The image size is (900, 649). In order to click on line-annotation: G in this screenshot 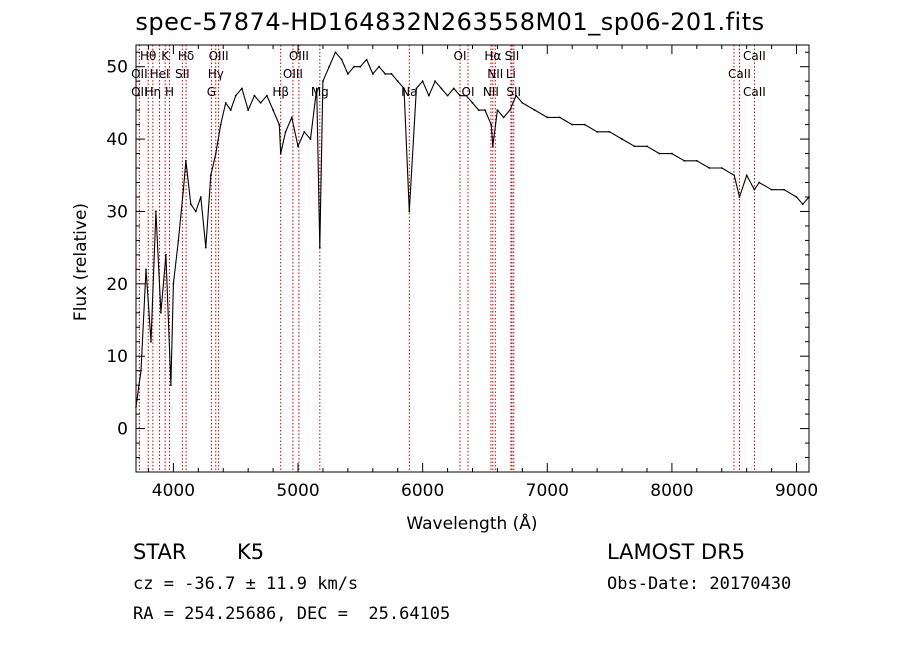, I will do `click(211, 92)`.